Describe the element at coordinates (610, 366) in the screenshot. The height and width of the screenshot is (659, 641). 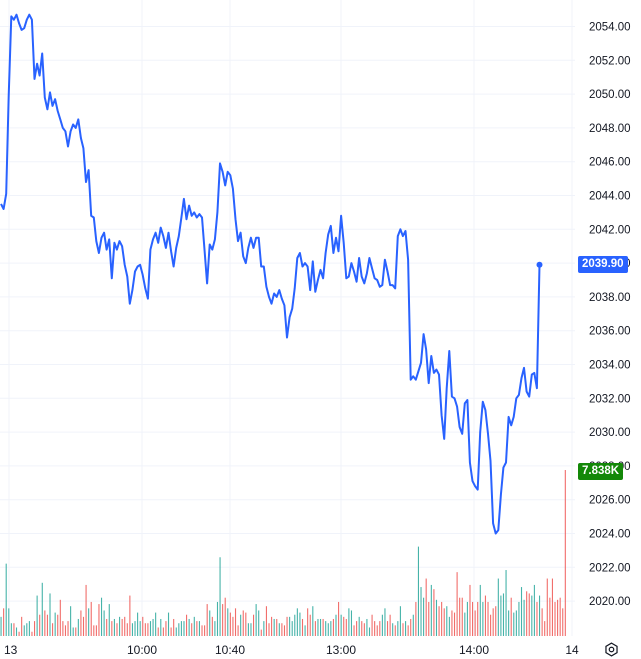
I see `y-tick-label: 2034.00` at that location.